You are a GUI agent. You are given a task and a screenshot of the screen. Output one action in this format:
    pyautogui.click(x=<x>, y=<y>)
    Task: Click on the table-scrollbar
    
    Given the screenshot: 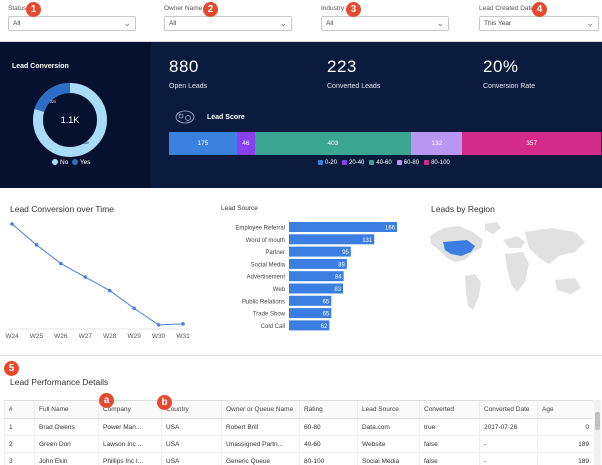 What is the action you would take?
    pyautogui.click(x=597, y=432)
    